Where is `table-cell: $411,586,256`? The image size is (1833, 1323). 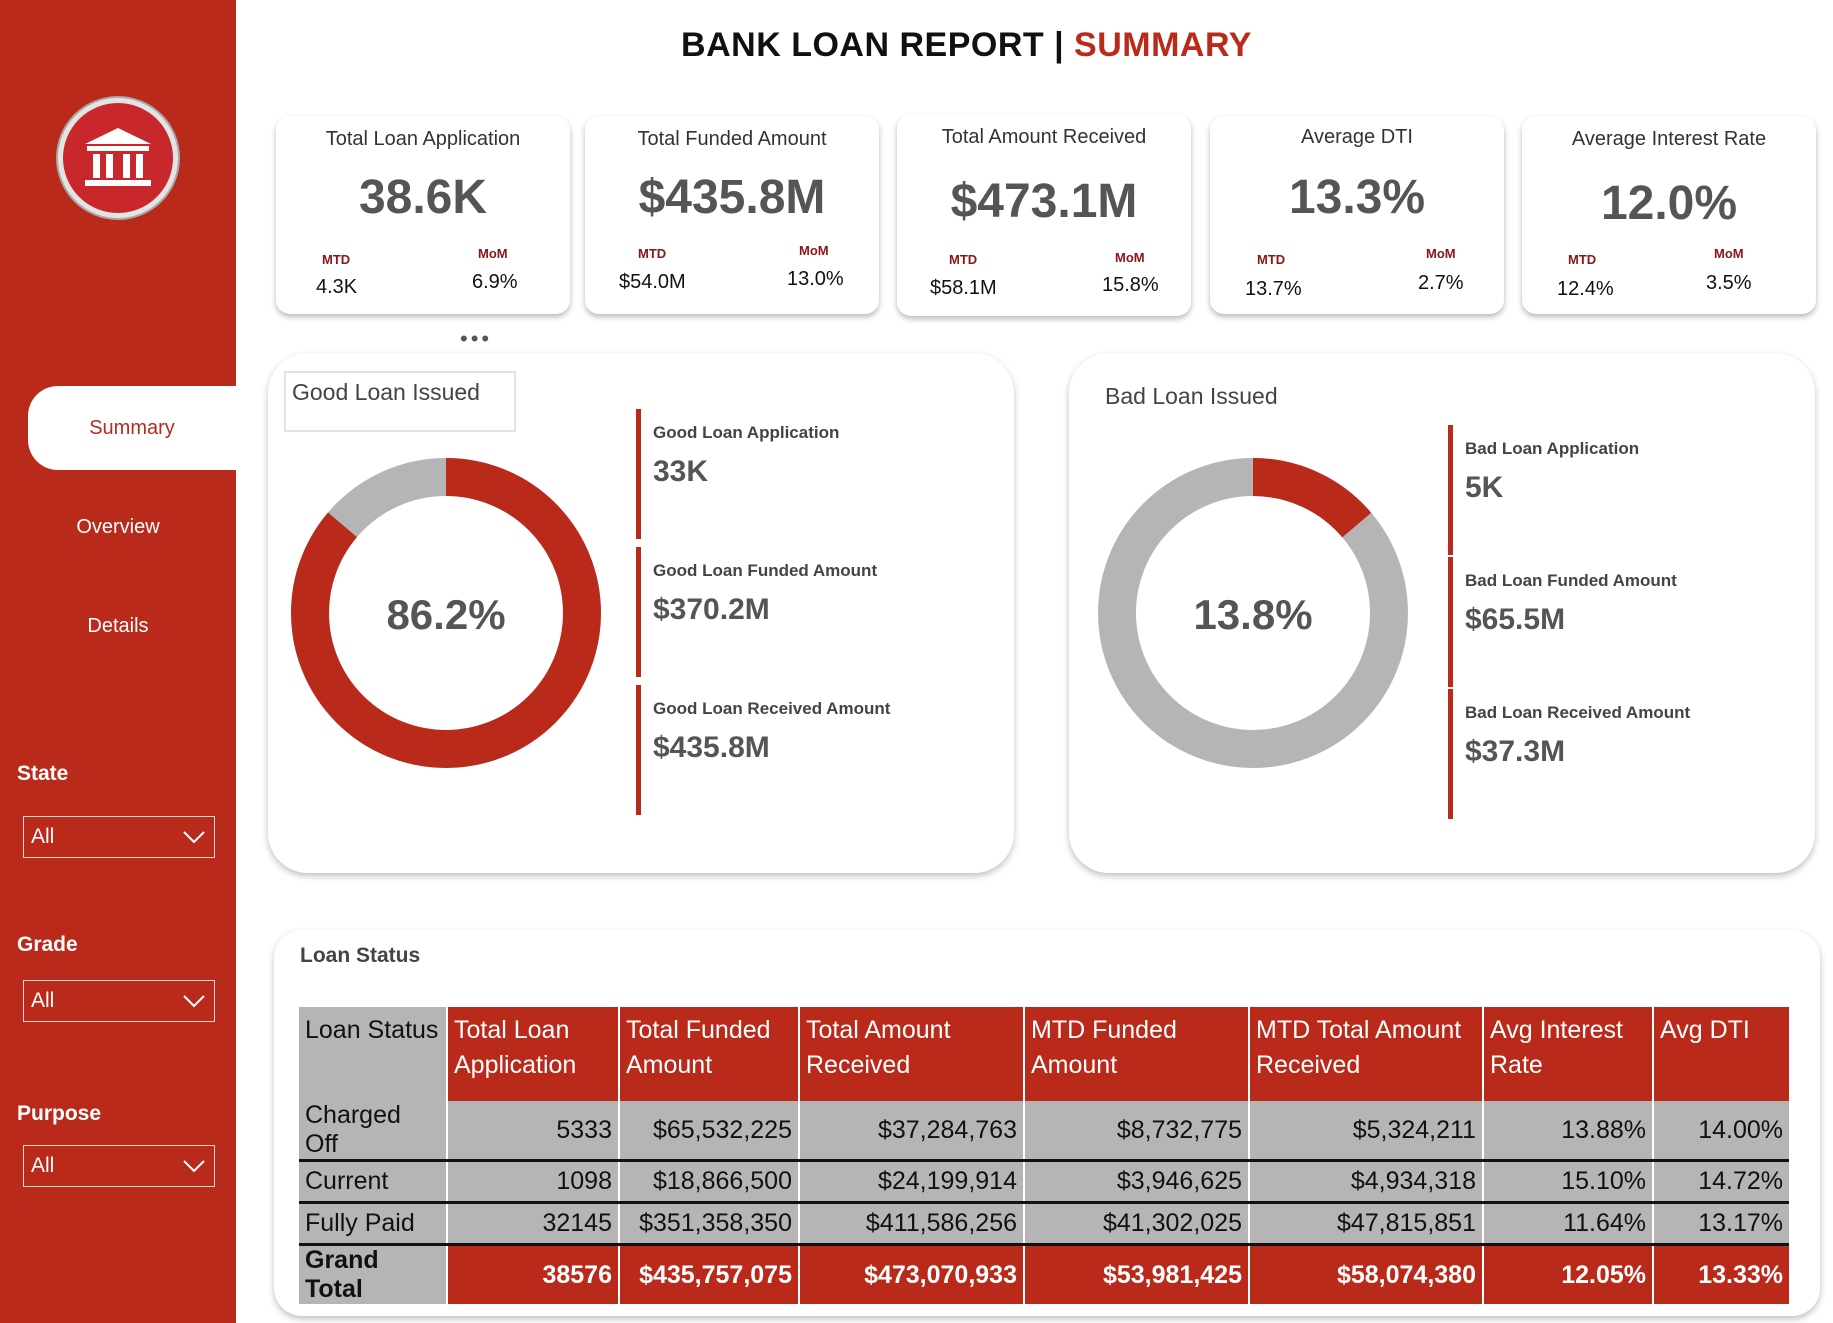
table-cell: $411,586,256 is located at coordinates (911, 1224).